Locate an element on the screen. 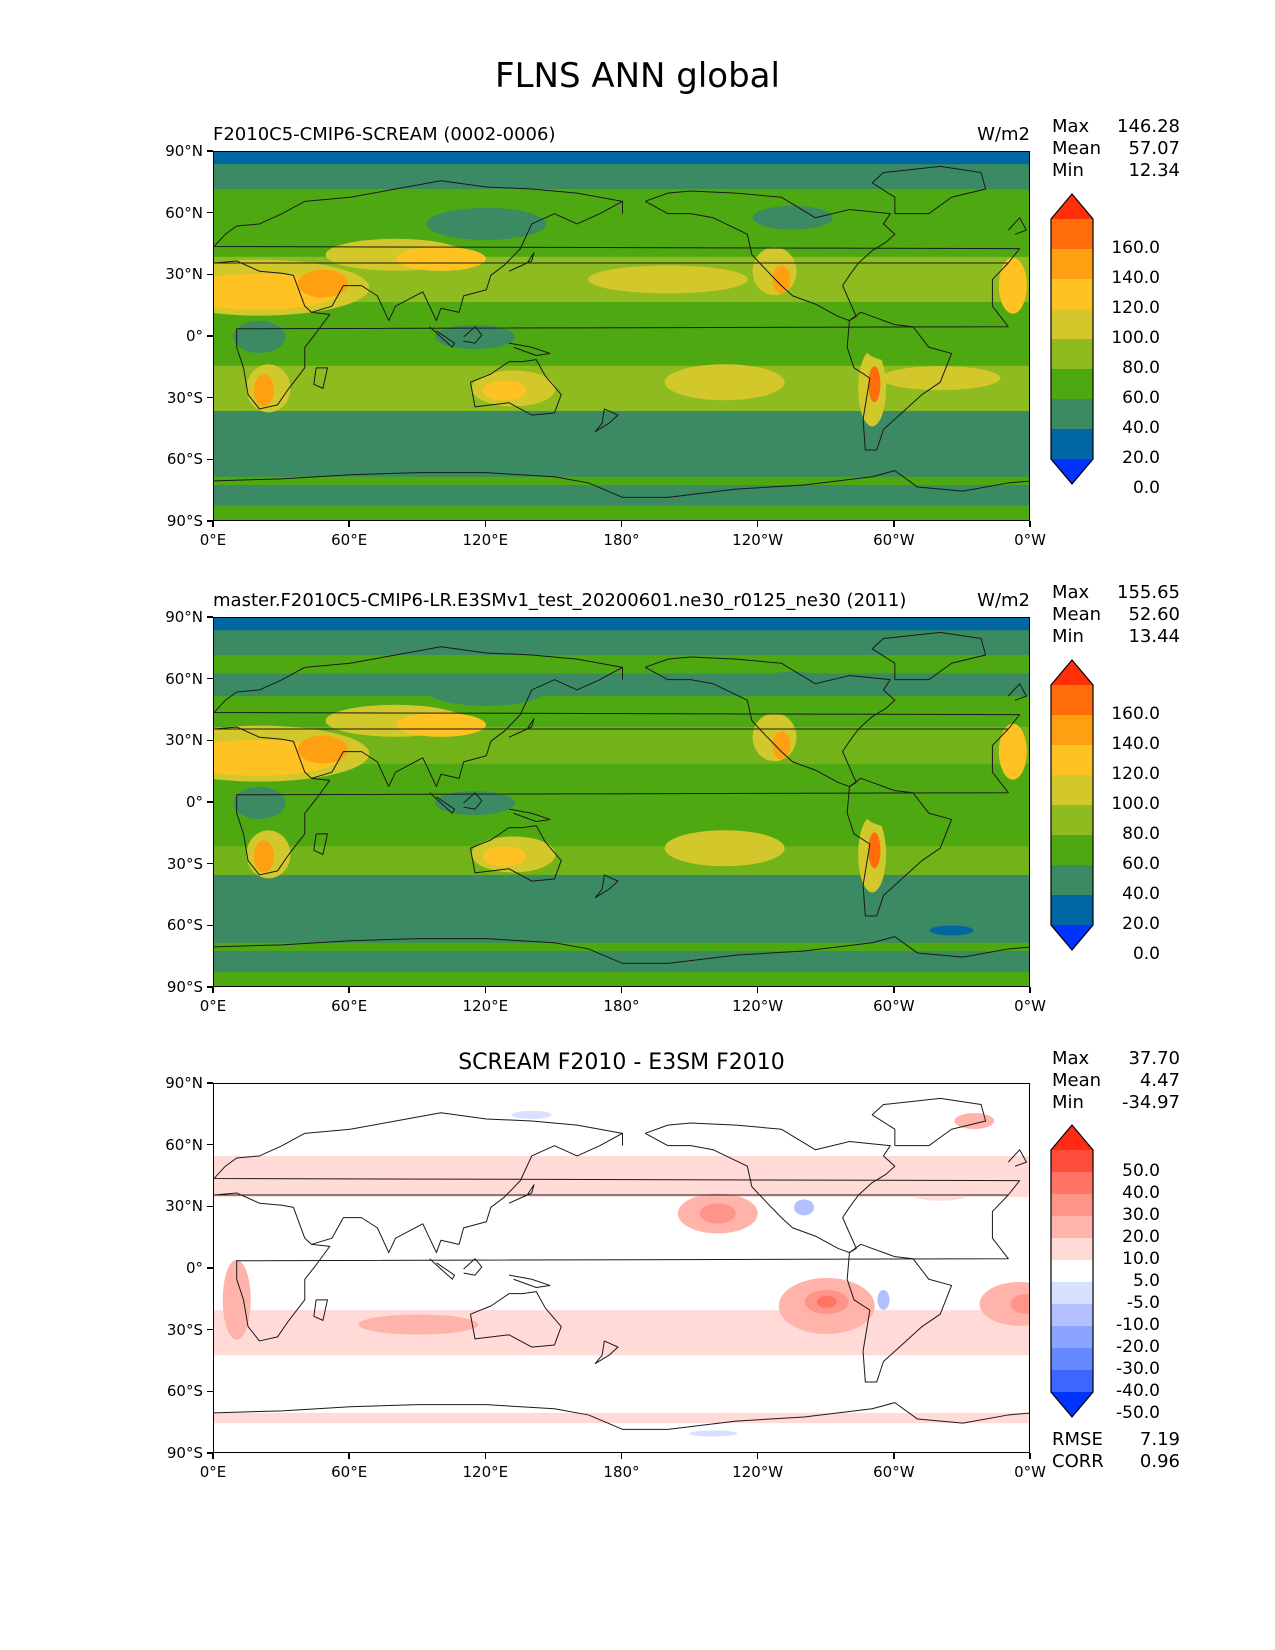 The image size is (1275, 1650). y-tick-label: 30°N is located at coordinates (184, 740).